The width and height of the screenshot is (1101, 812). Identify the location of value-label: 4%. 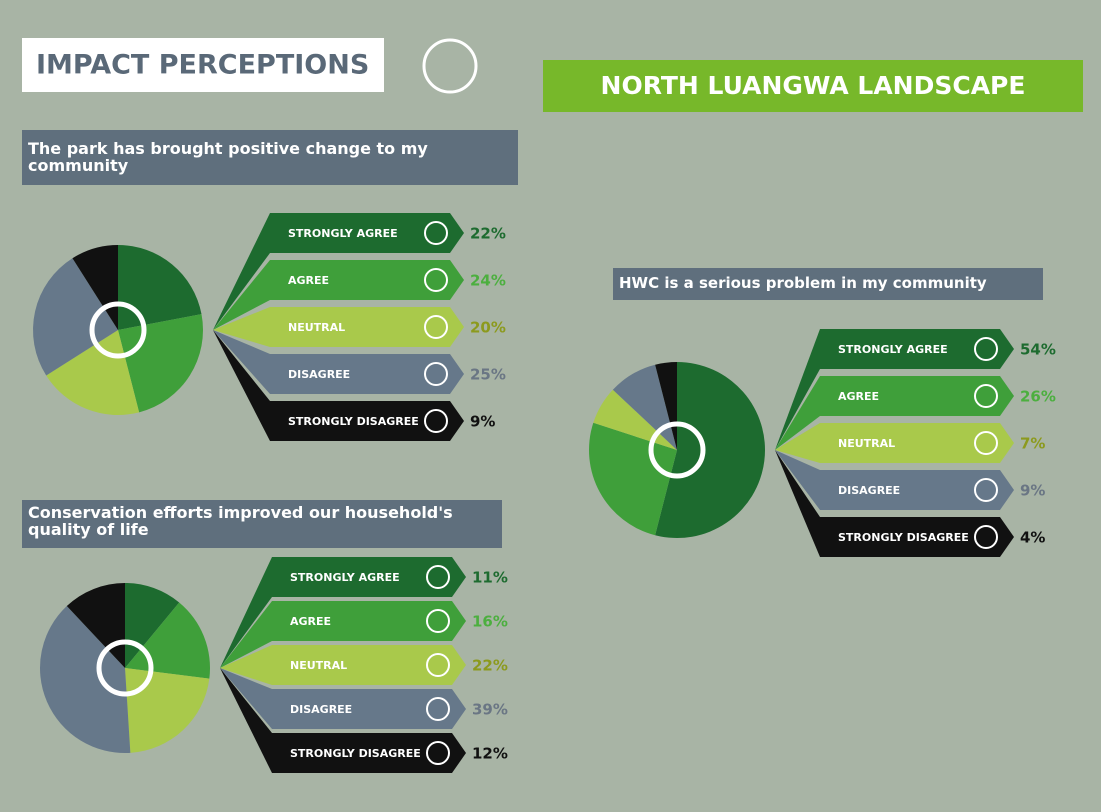
(1032, 538).